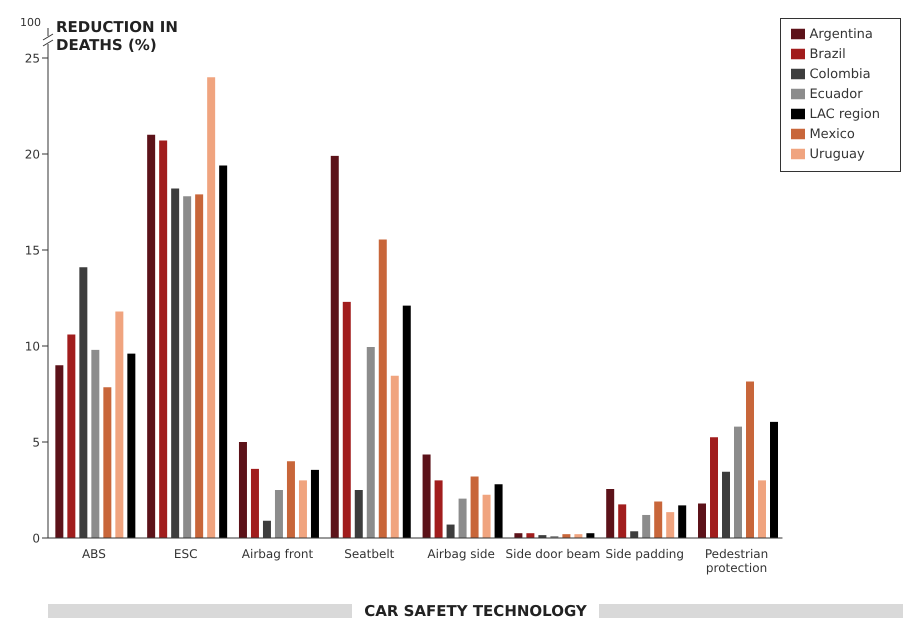  Describe the element at coordinates (836, 94) in the screenshot. I see `legend-label: Ecuador` at that location.